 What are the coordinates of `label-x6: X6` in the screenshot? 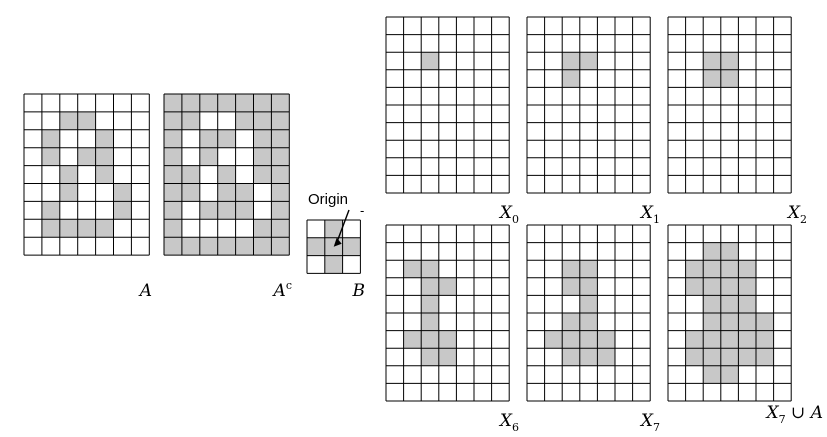 It's located at (508, 422).